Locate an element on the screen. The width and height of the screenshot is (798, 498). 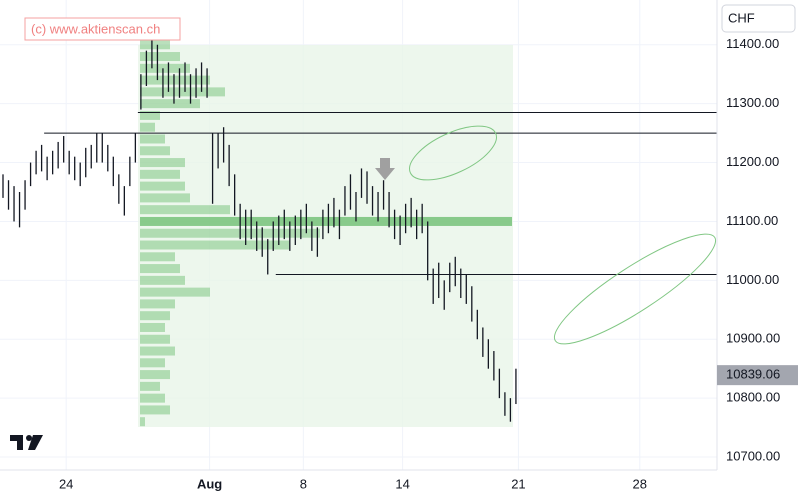
watermark-box is located at coordinates (102, 29).